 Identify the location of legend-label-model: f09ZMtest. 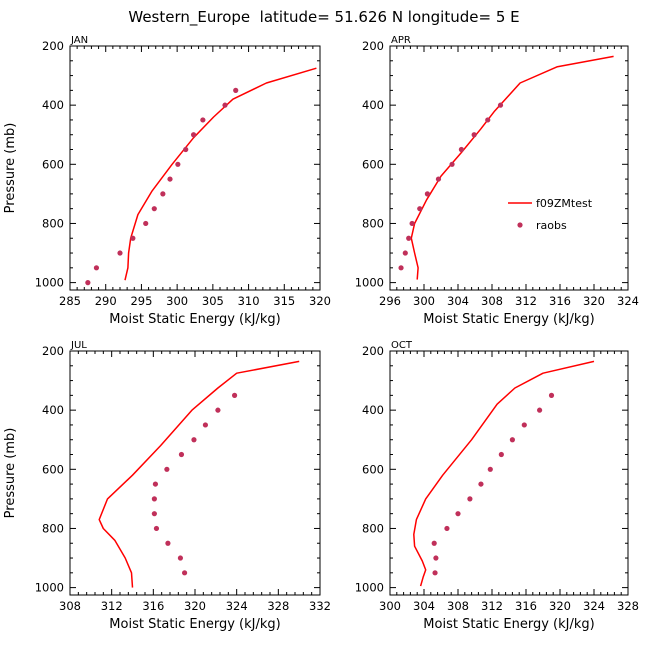
(564, 203).